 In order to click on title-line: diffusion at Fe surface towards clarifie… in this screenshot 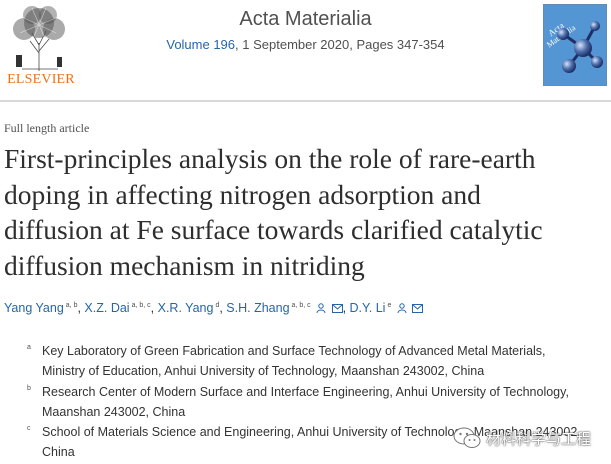, I will do `click(273, 229)`.